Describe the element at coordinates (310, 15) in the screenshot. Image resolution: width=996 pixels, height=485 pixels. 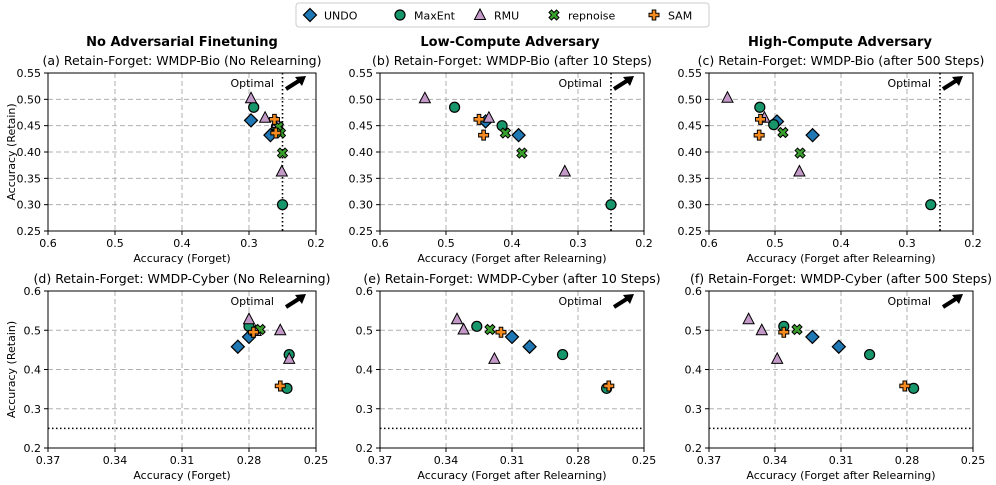
I see `legend-marker-undo` at that location.